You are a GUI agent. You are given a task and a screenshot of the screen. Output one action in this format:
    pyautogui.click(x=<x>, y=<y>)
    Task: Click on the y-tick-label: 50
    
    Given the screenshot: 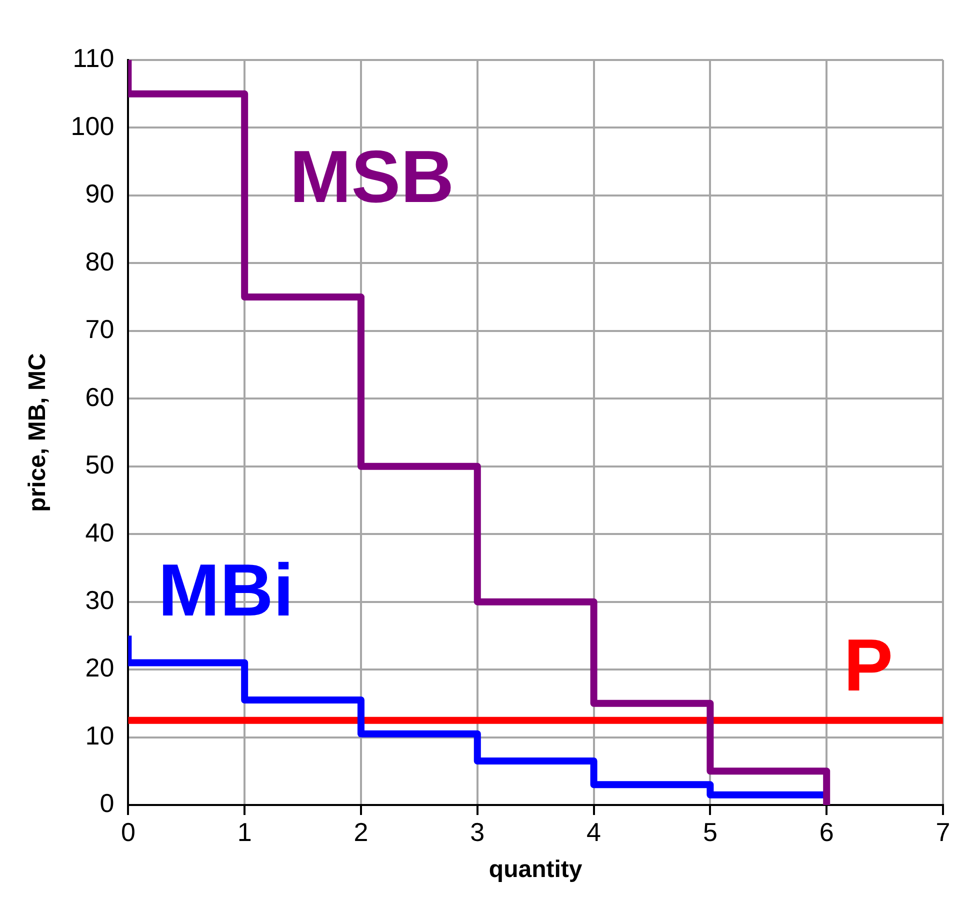 What is the action you would take?
    pyautogui.click(x=99, y=465)
    